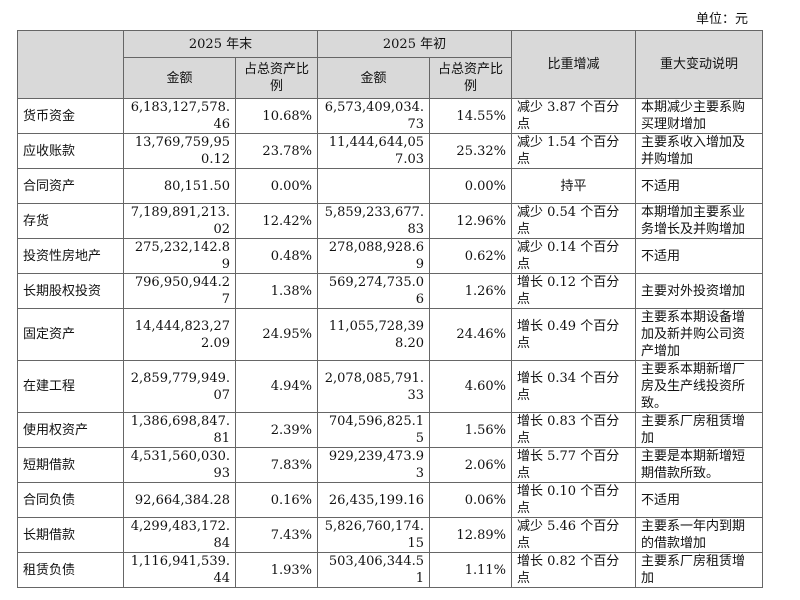 This screenshot has width=800, height=600. Describe the element at coordinates (179, 386) in the screenshot. I see `row-end-amount: 2,859,779,949.07` at that location.